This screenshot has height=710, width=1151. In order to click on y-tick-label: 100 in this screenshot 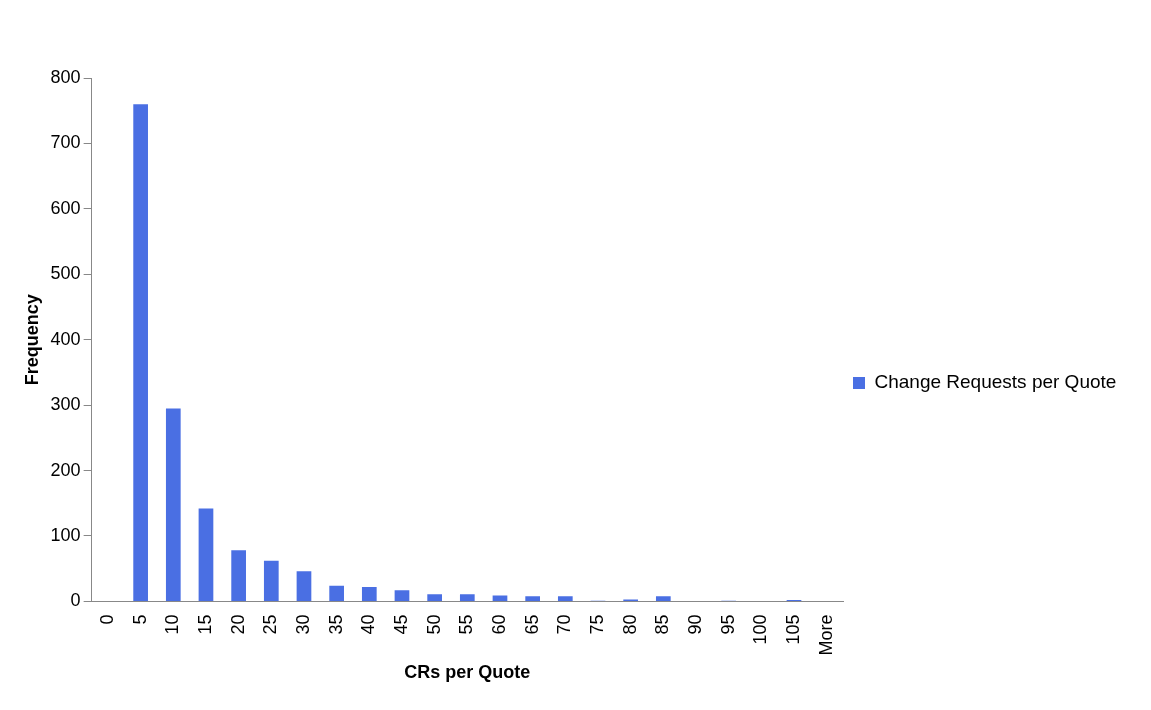, I will do `click(65, 534)`.